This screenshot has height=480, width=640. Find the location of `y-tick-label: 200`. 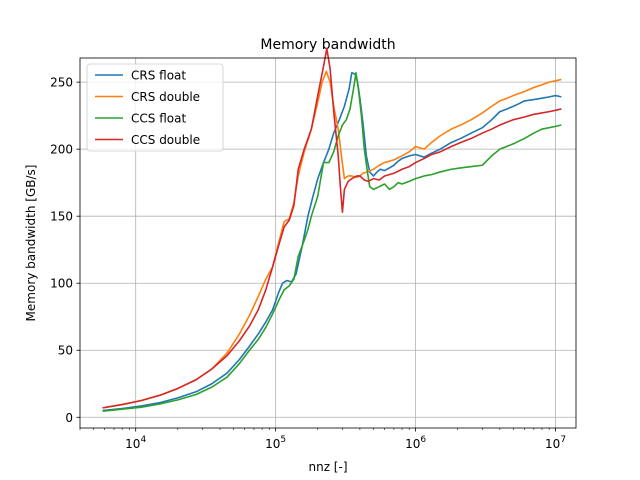

y-tick-label: 200 is located at coordinates (61, 150).